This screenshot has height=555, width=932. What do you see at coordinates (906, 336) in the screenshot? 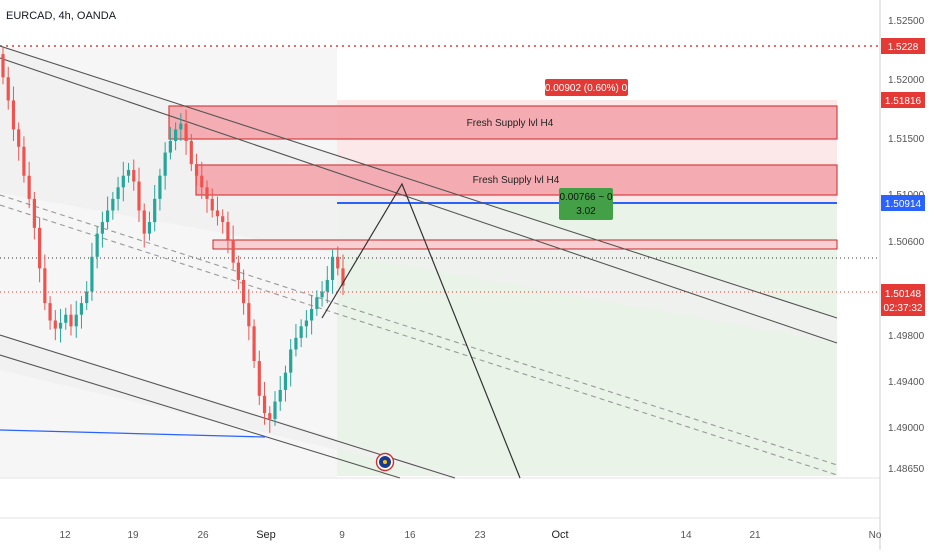
I see `price-tick: 1.49800` at bounding box center [906, 336].